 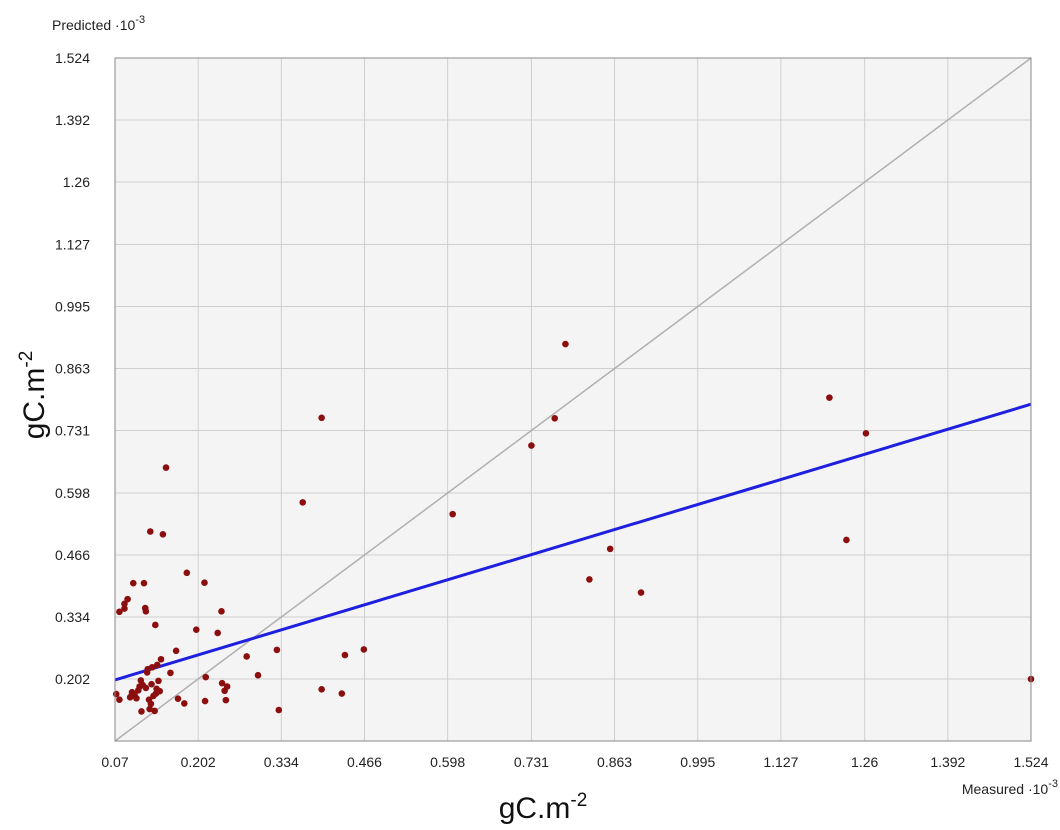 I want to click on x-tick-label-4: 0.598, so click(x=447, y=762).